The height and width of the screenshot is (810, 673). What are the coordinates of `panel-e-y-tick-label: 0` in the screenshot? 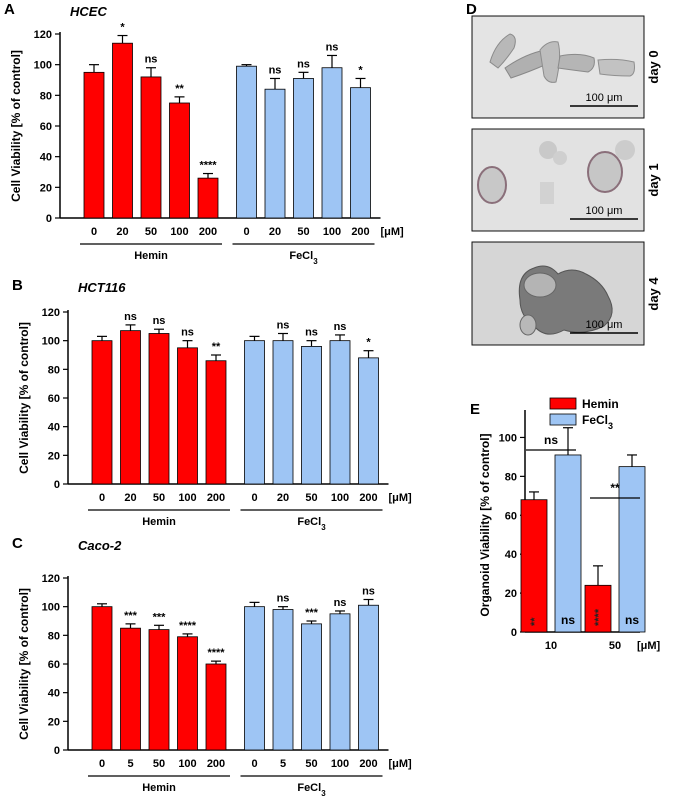 It's located at (514, 633).